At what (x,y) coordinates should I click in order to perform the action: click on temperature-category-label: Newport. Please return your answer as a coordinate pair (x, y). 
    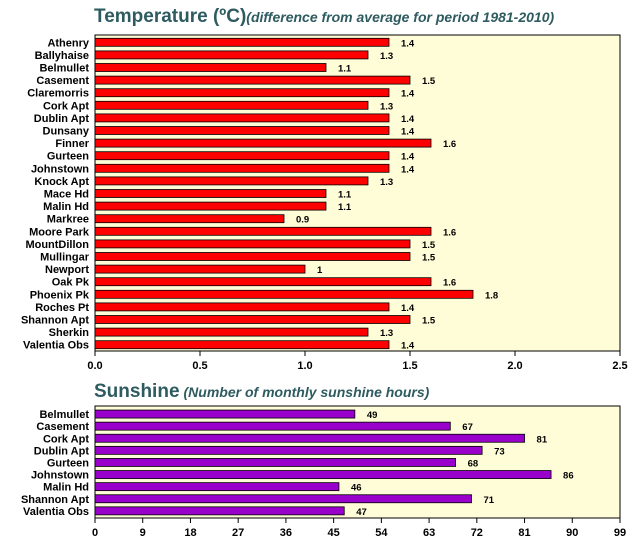
    Looking at the image, I should click on (67, 270).